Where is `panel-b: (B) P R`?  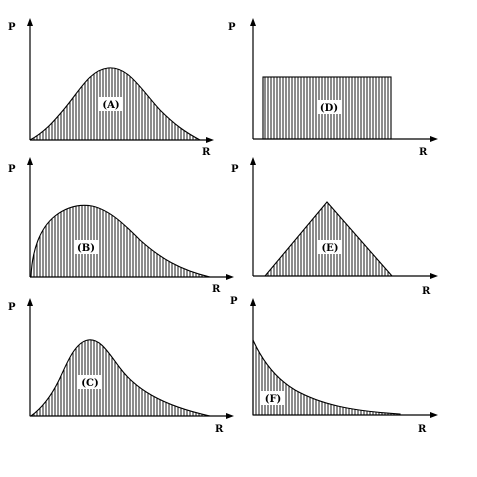
panel-b: (B) P R is located at coordinates (121, 226).